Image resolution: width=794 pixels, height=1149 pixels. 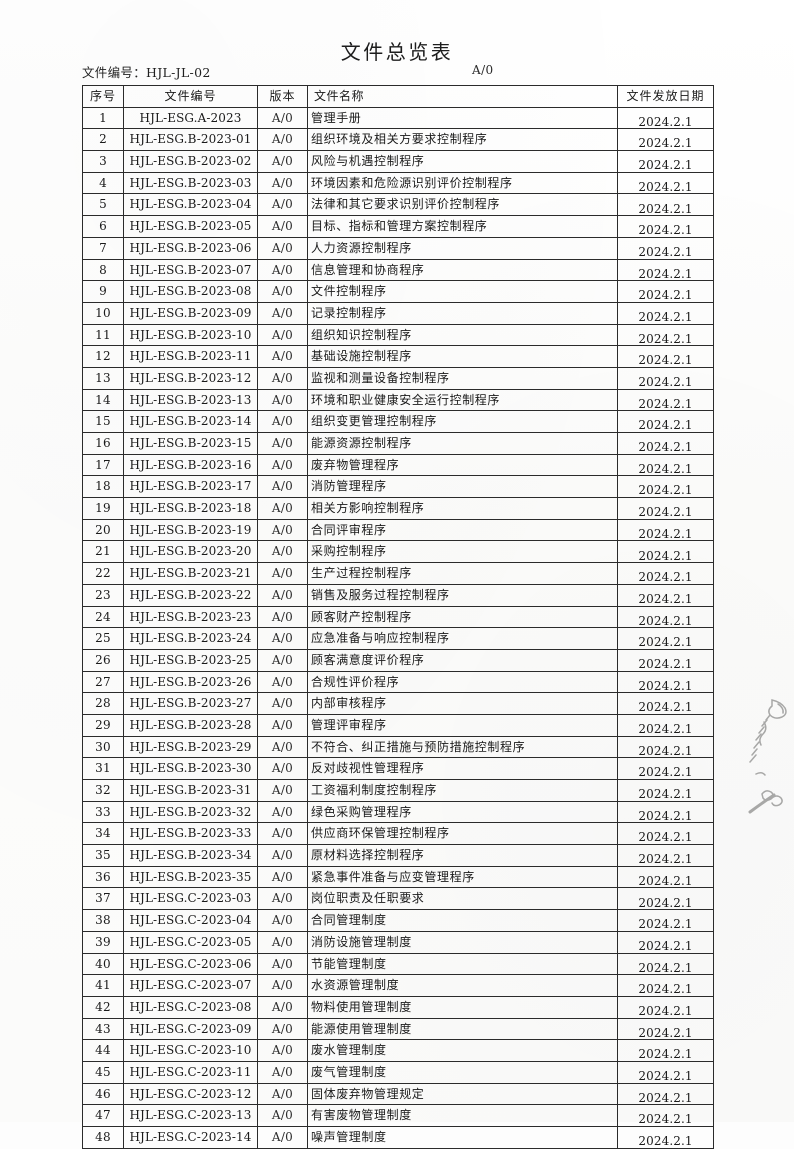 What do you see at coordinates (103, 573) in the screenshot?
I see `cell-seq: 22` at bounding box center [103, 573].